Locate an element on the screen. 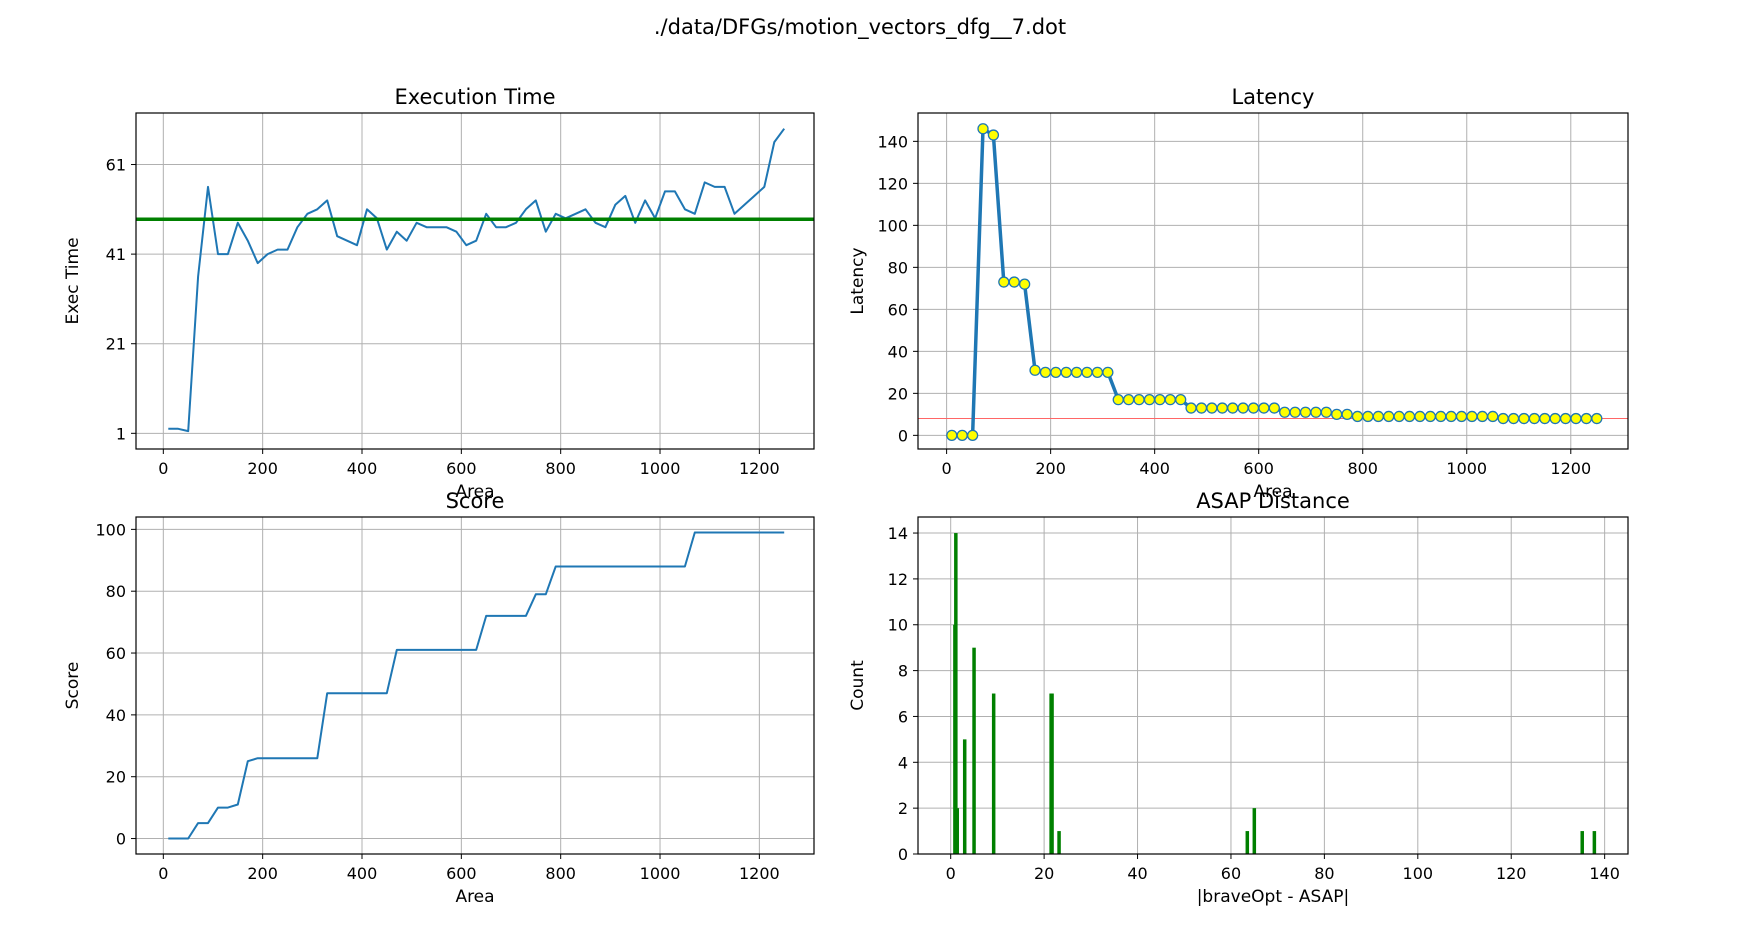  asap-ytick-label: 2 is located at coordinates (903, 808).